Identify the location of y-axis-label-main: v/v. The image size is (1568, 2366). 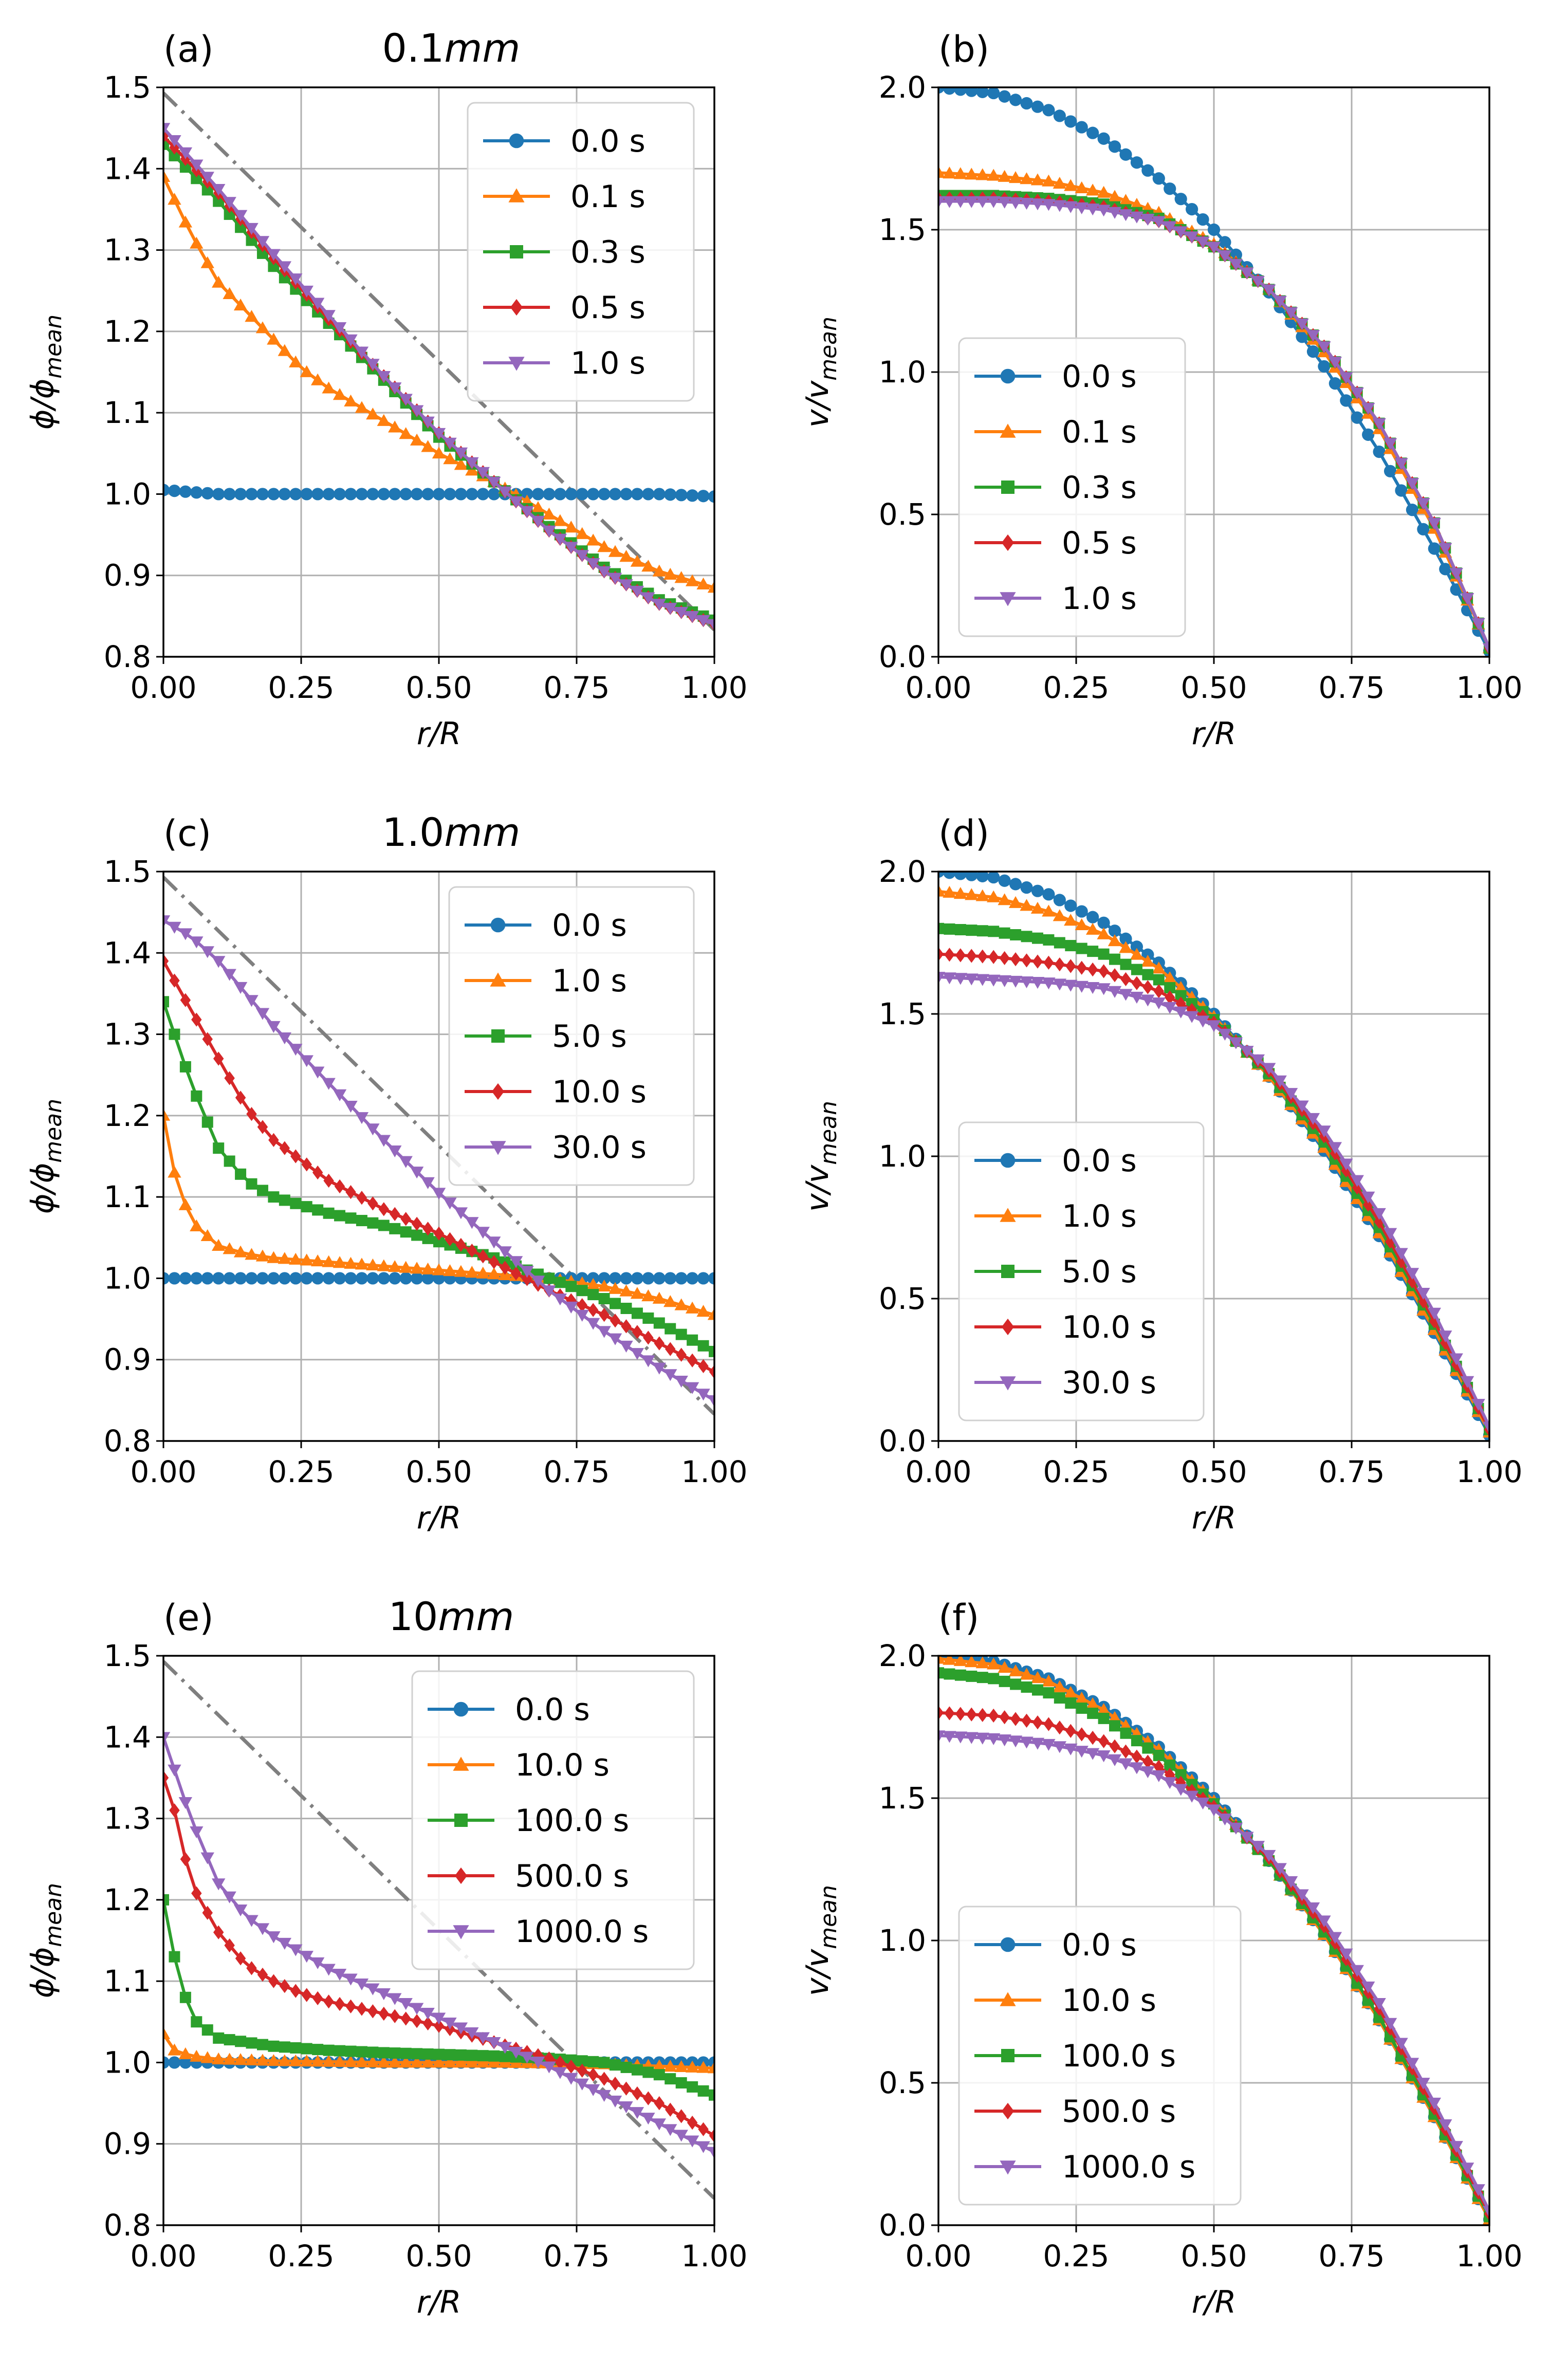
(818, 1188).